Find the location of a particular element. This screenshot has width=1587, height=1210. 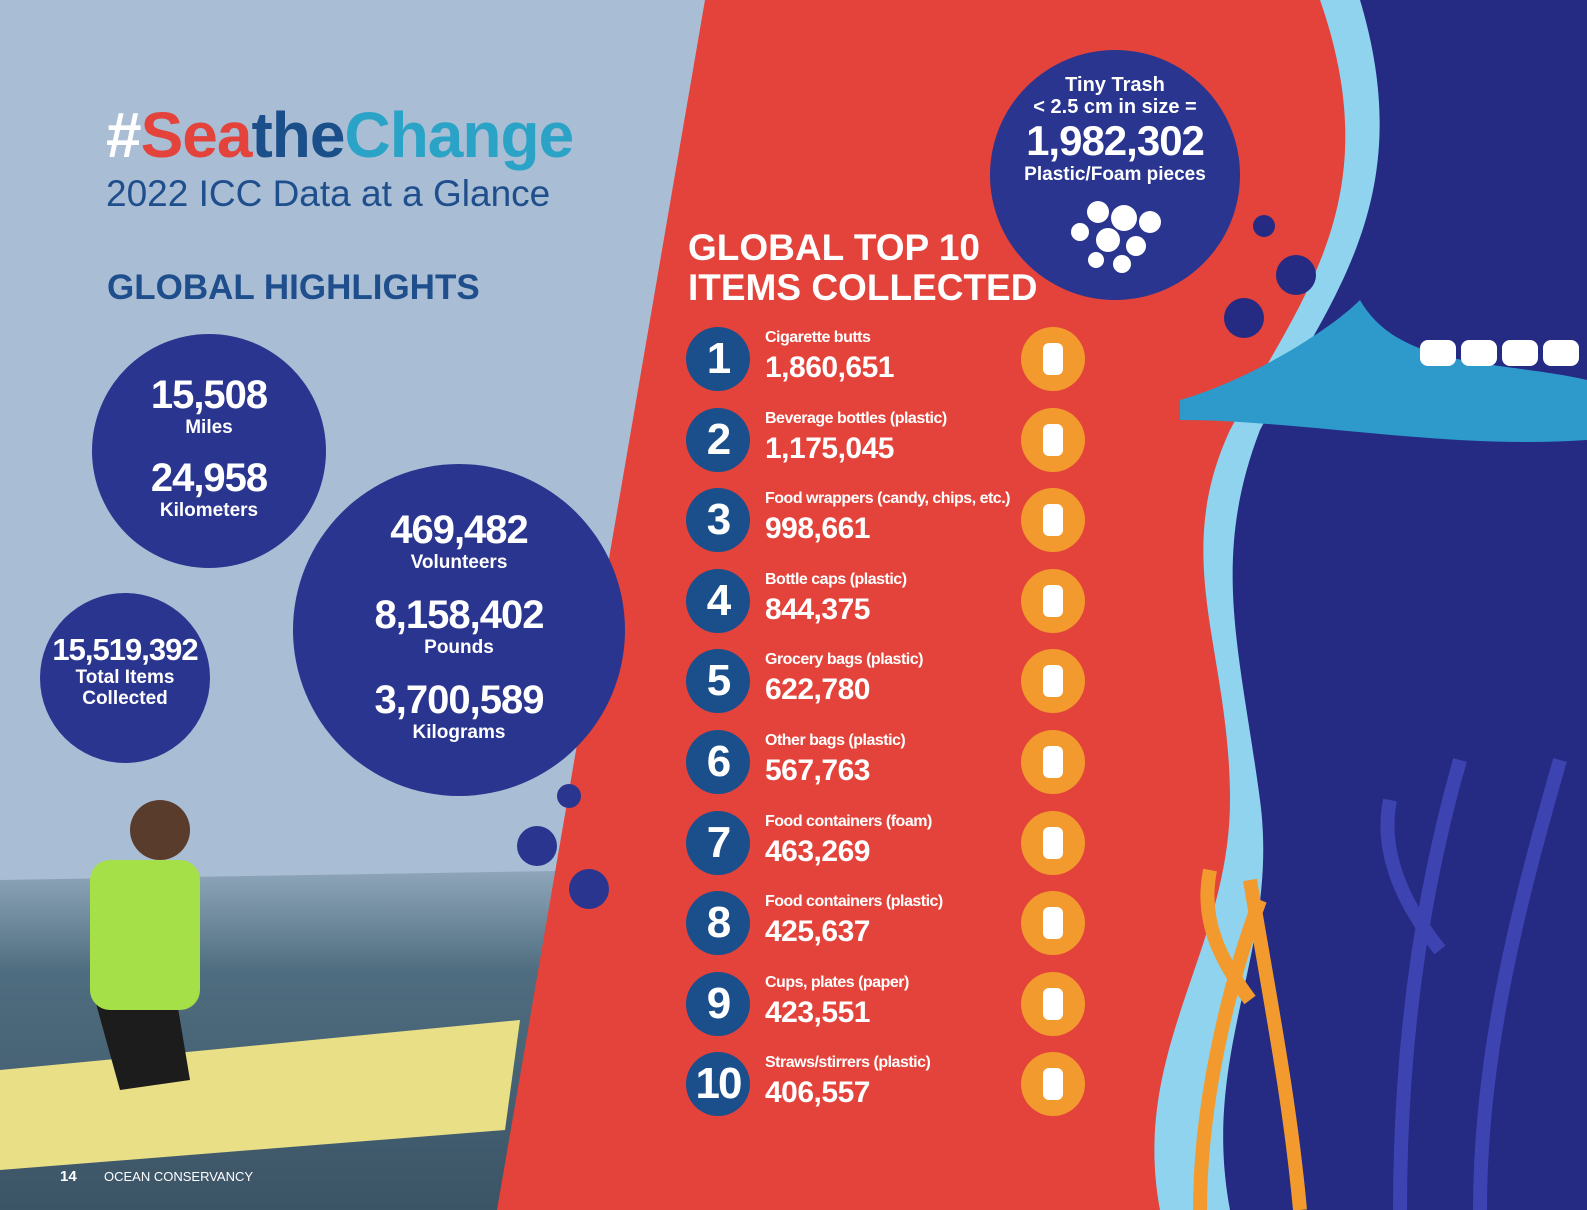

item-name: Bottle caps (plastic) is located at coordinates (836, 579).